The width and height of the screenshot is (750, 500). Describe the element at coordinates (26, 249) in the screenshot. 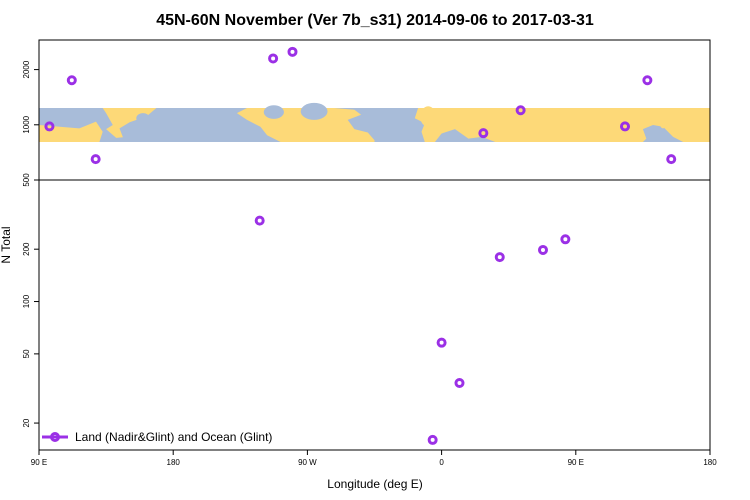

I see `y-tick-label: 200` at that location.